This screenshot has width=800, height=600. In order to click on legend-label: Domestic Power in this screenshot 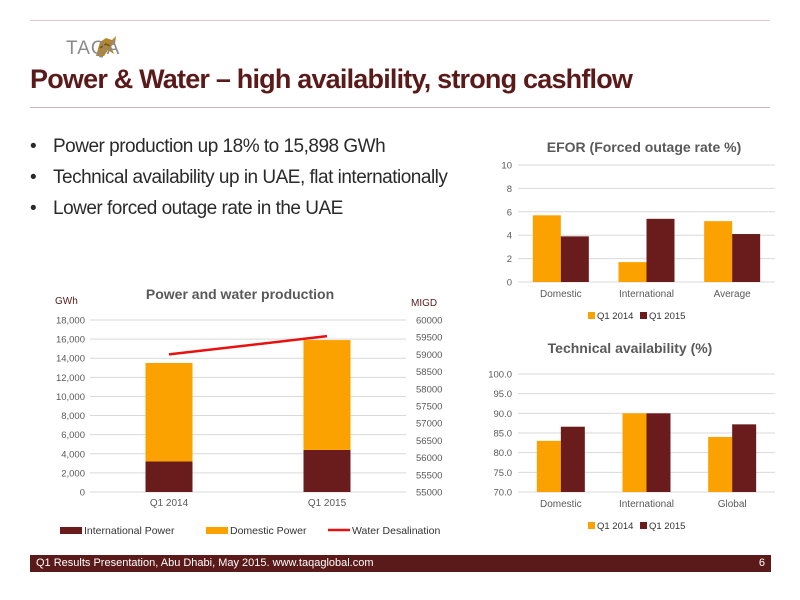, I will do `click(268, 531)`.